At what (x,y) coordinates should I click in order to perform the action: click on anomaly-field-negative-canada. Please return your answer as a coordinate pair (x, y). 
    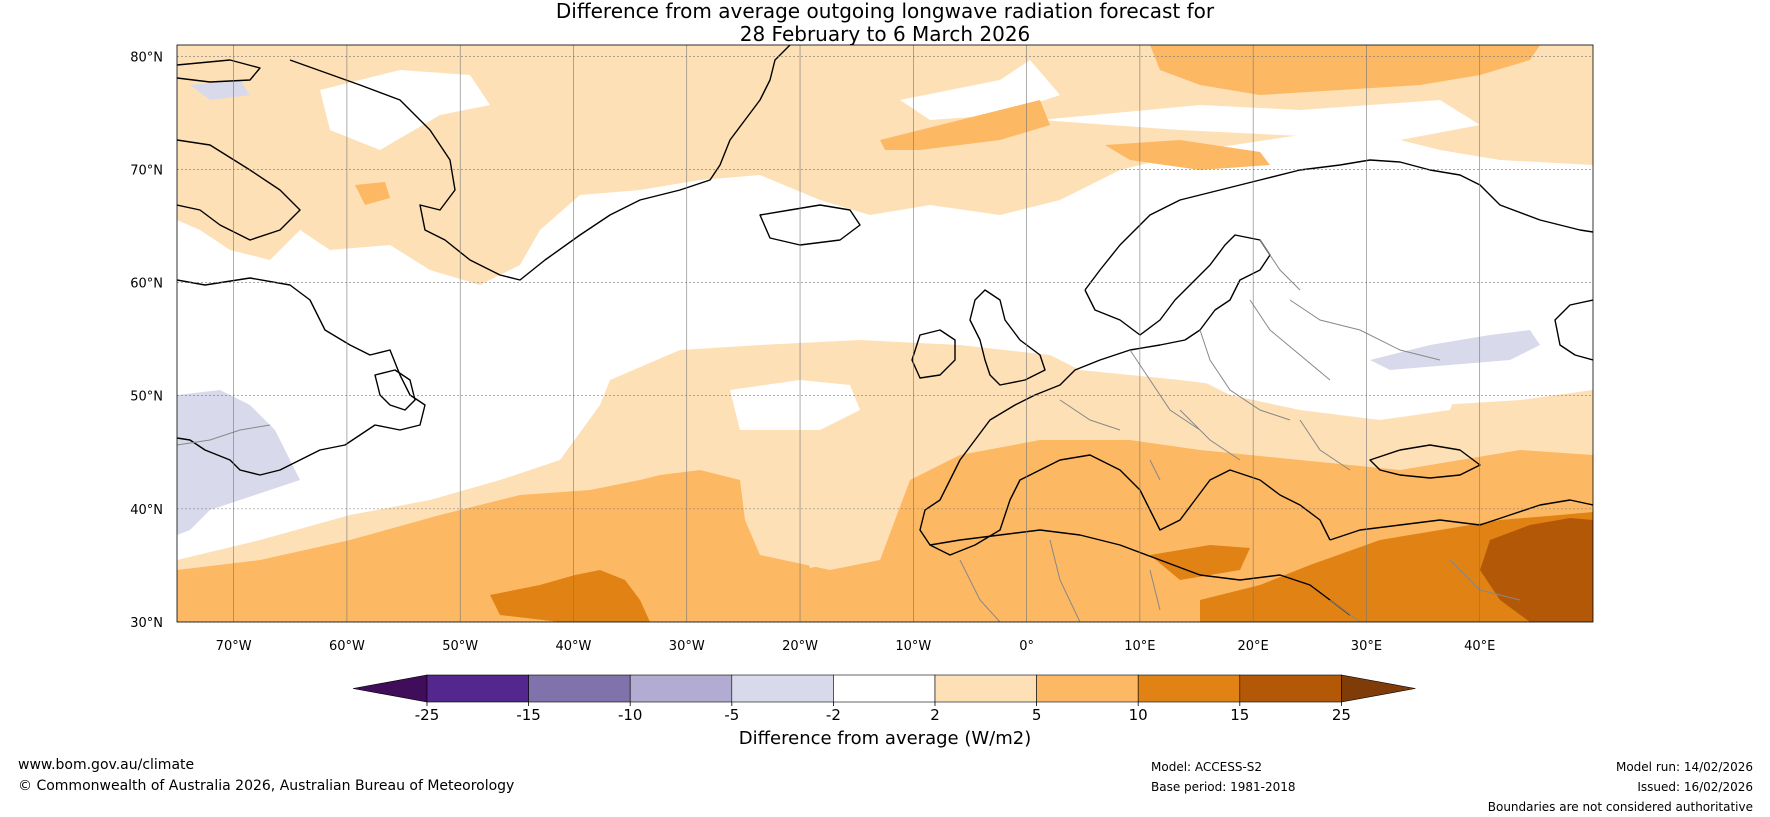
    Looking at the image, I should click on (220, 90).